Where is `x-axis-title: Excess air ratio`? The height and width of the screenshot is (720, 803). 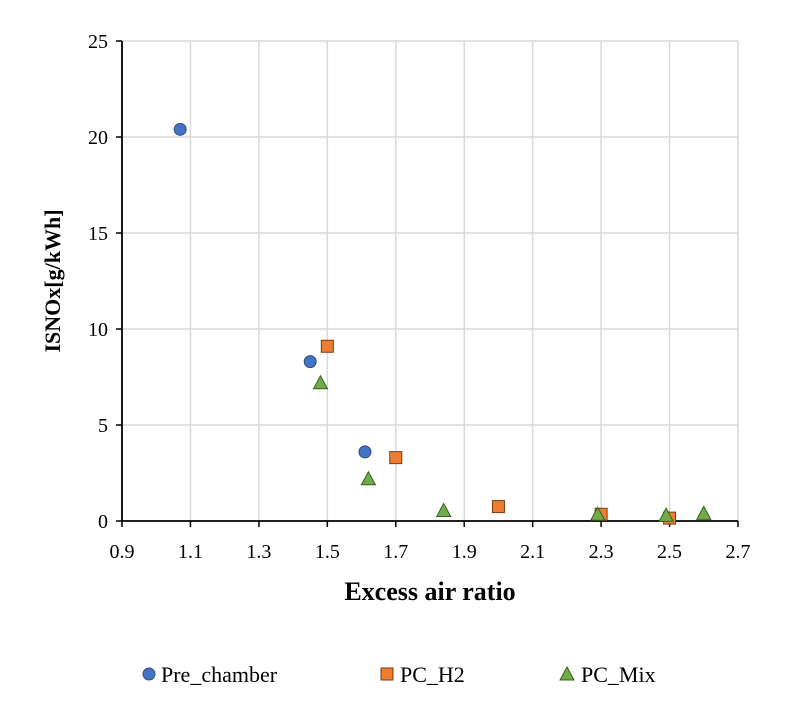
x-axis-title: Excess air ratio is located at coordinates (429, 591).